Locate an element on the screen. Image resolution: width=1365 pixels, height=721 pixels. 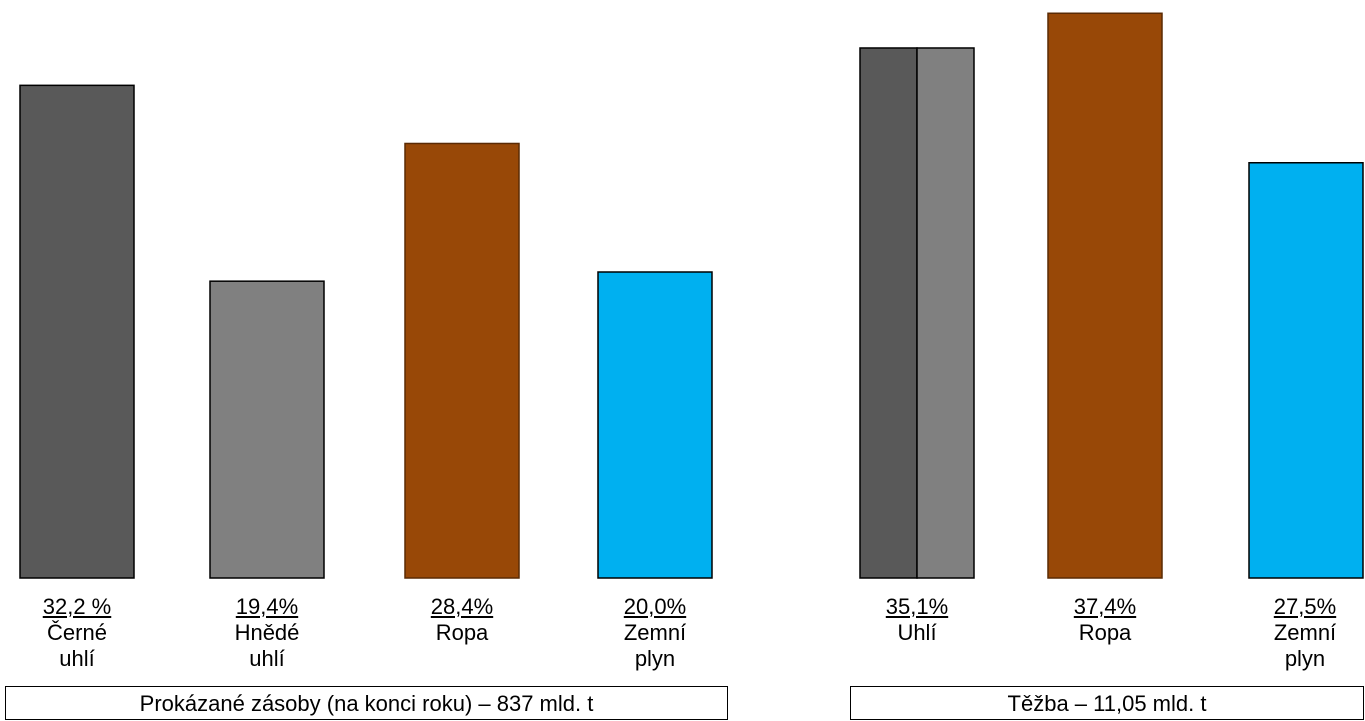
left-cat-label-4: 20,0% Zemní plyn is located at coordinates (655, 633).